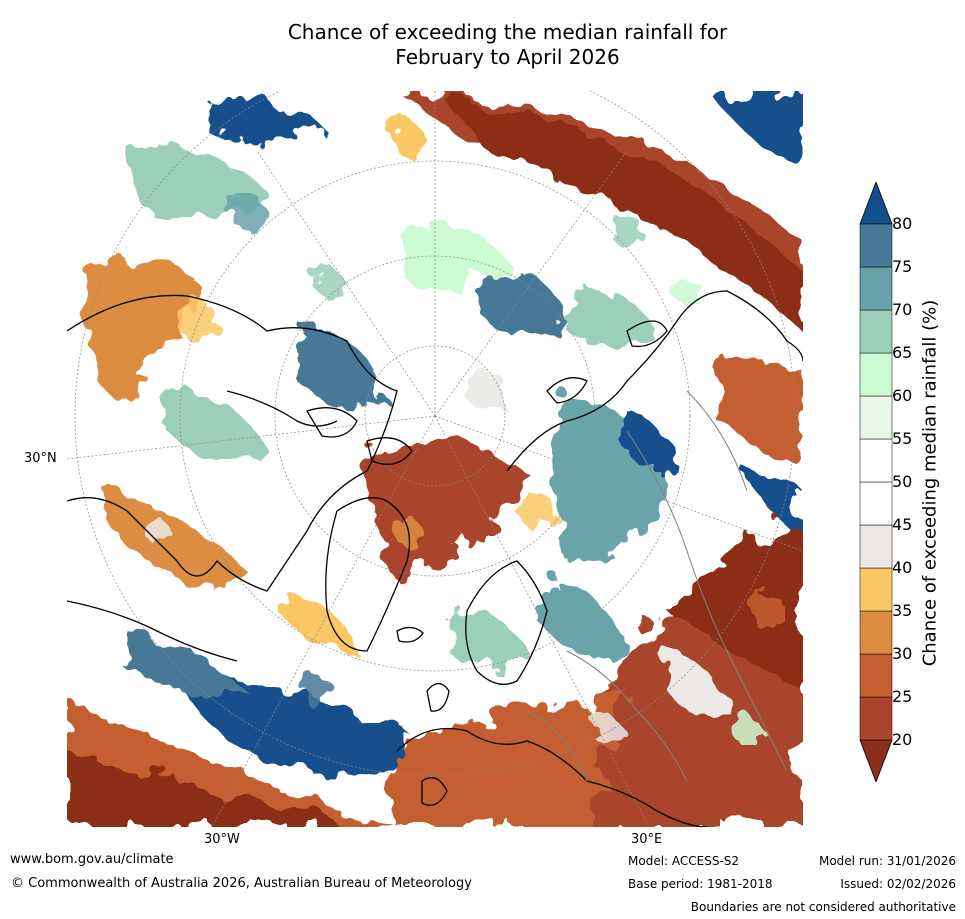 The height and width of the screenshot is (919, 965). Describe the element at coordinates (760, 414) in the screenshot. I see `field-dry-east` at that location.